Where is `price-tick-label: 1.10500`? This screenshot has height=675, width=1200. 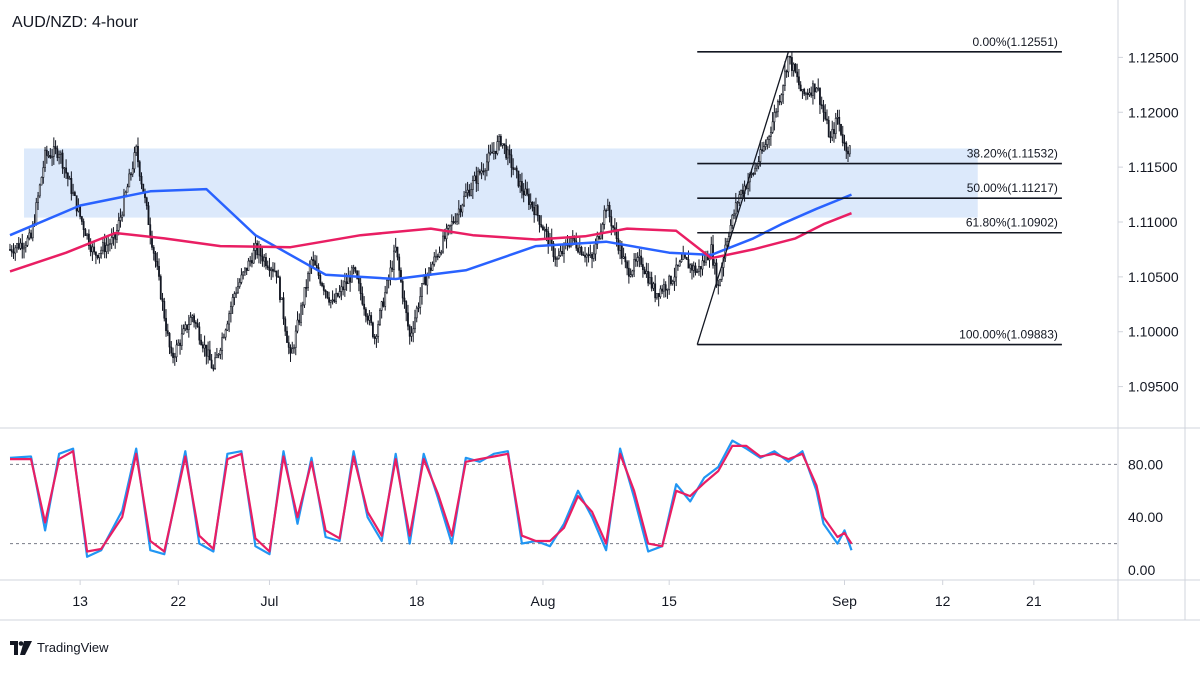 price-tick-label: 1.10500 is located at coordinates (1153, 277).